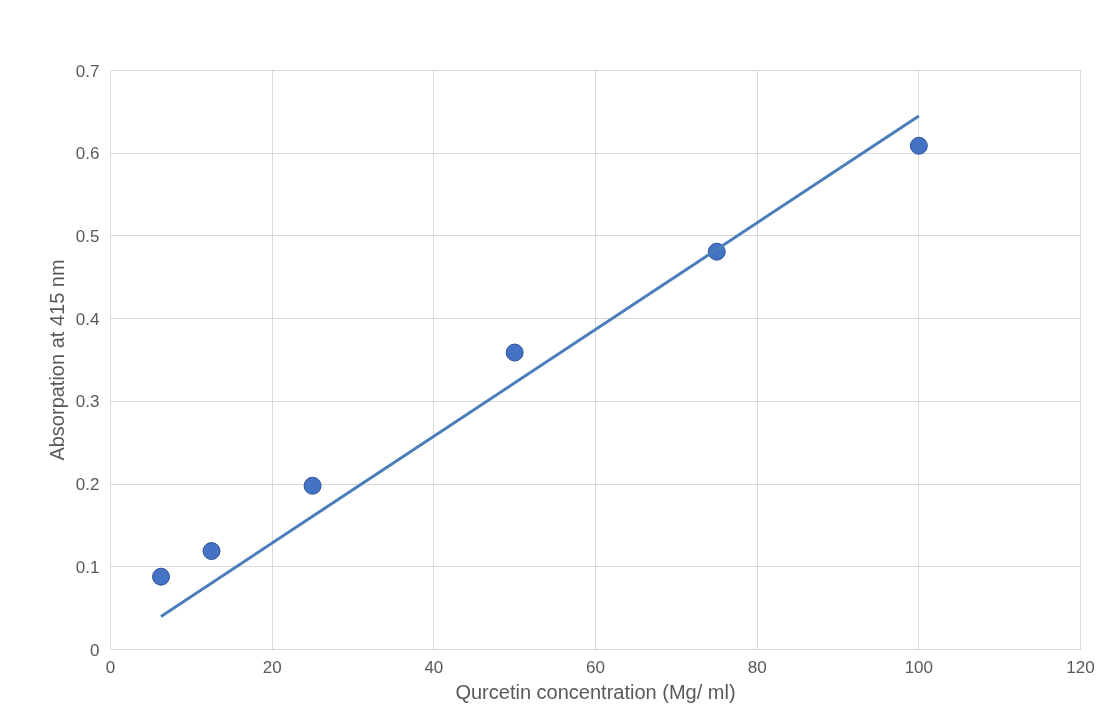 This screenshot has height=712, width=1117. Describe the element at coordinates (595, 667) in the screenshot. I see `x-tick-label: 60` at that location.